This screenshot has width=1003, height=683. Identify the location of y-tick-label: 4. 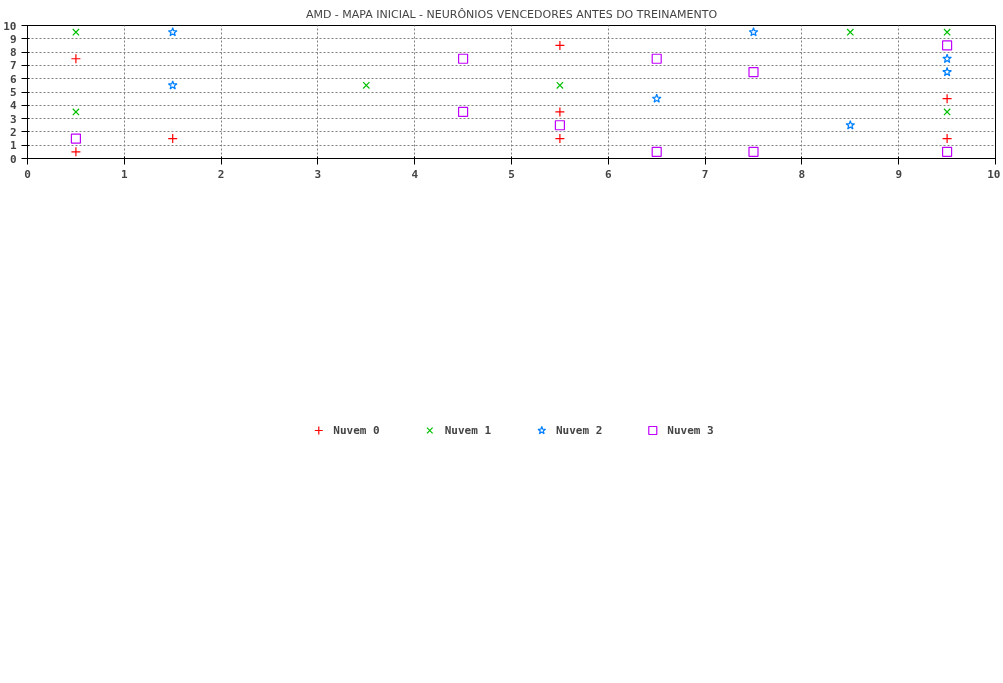
(13, 106).